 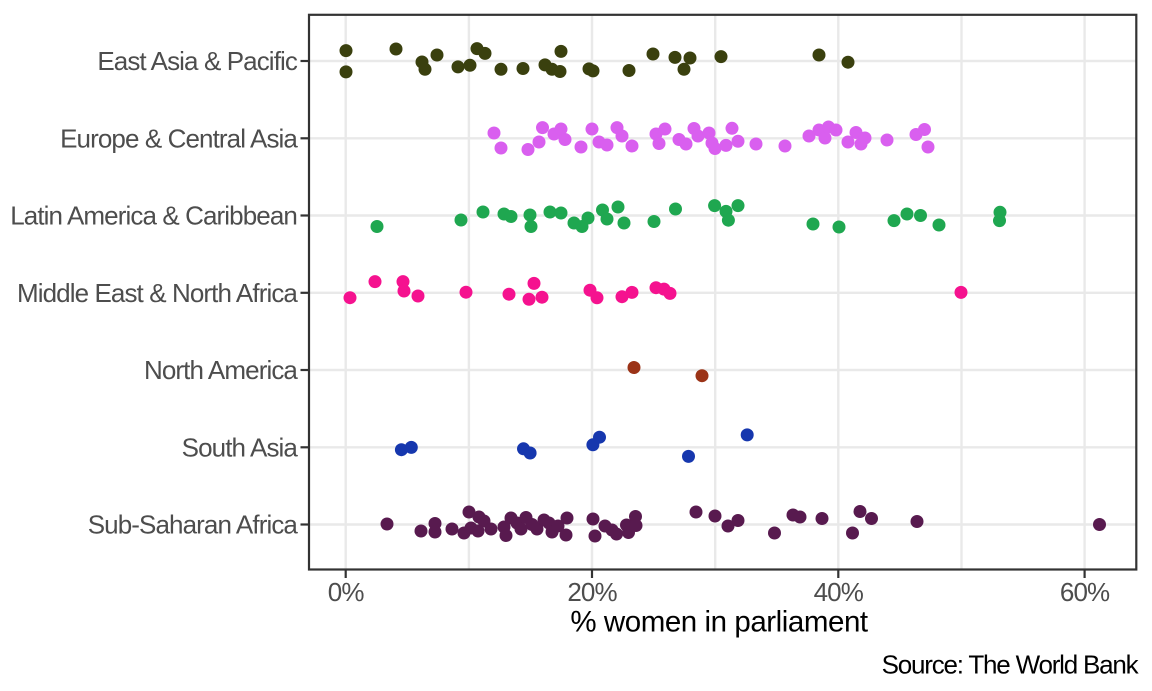 I want to click on svg-text: % women in parliament, so click(x=719, y=622).